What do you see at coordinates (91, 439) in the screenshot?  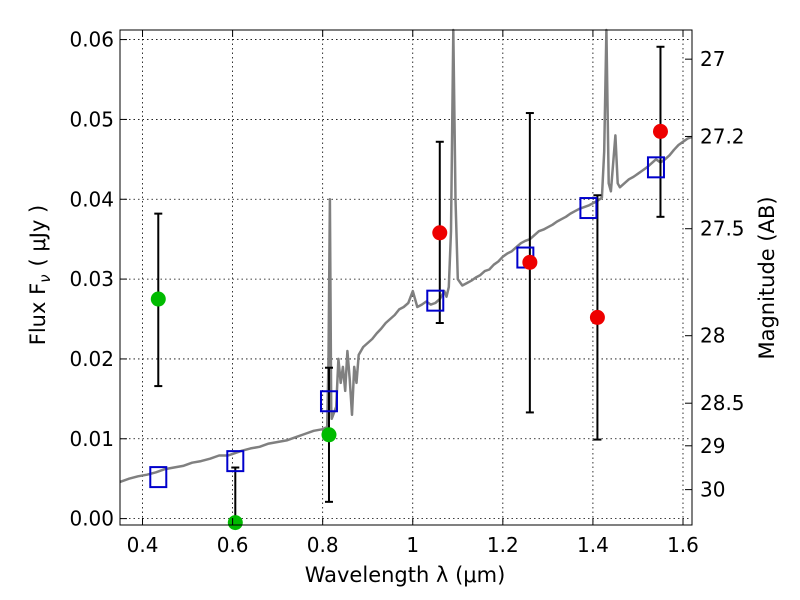 I see `y-tick-label: 0.01` at bounding box center [91, 439].